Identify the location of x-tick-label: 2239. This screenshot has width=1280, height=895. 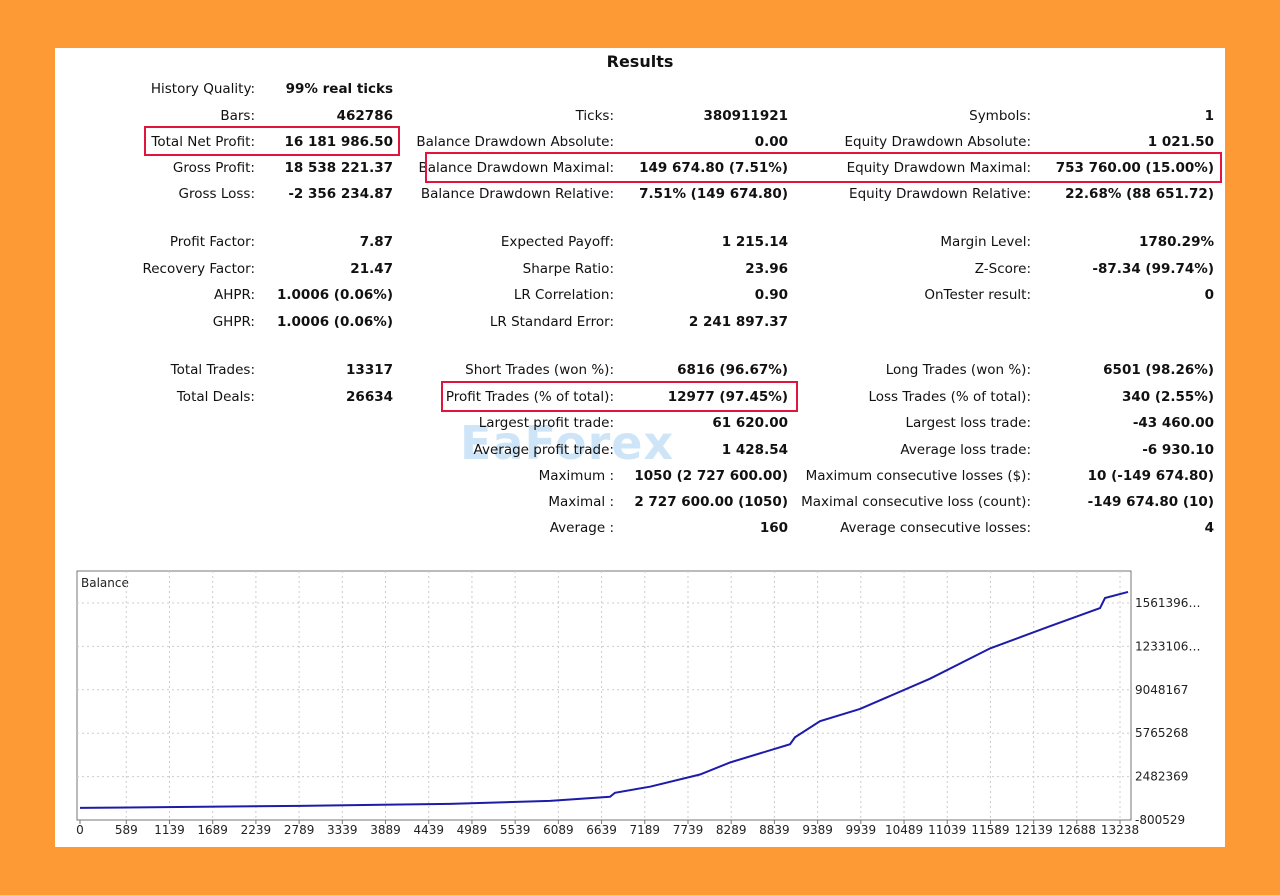
(256, 830).